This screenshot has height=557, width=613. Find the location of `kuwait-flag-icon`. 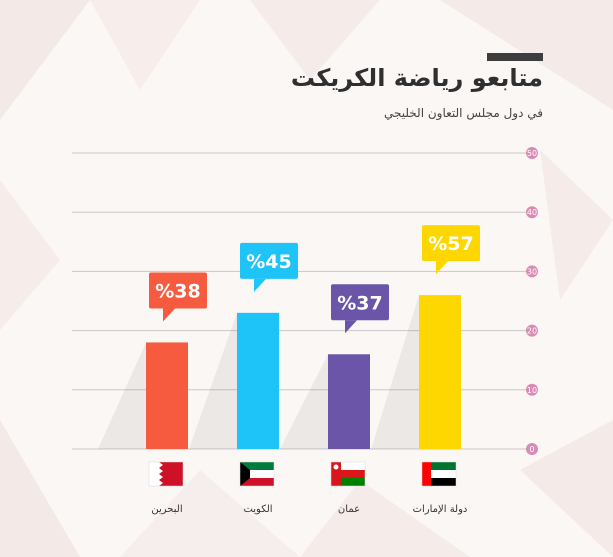

kuwait-flag-icon is located at coordinates (257, 474).